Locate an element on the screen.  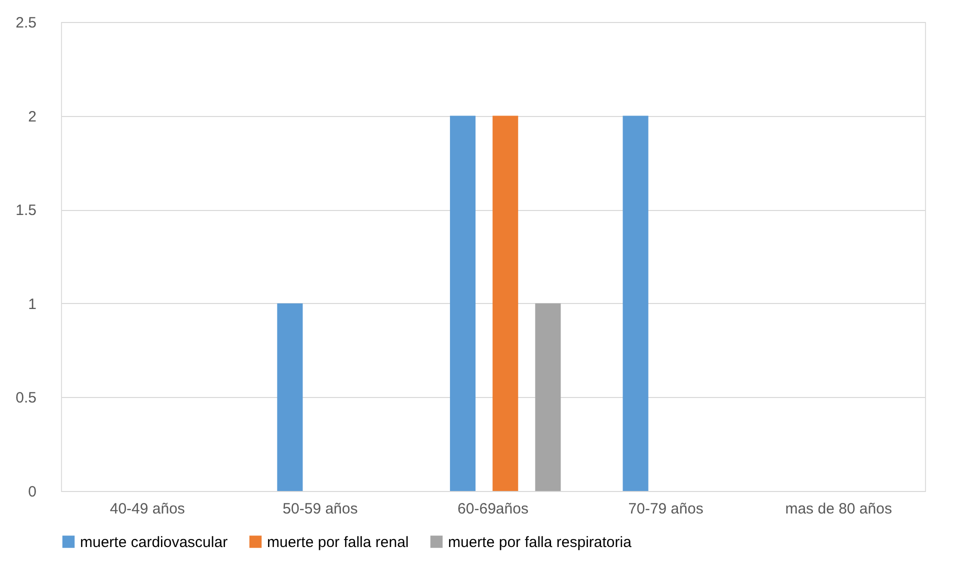
x-tick-label: 50-59 años is located at coordinates (320, 509).